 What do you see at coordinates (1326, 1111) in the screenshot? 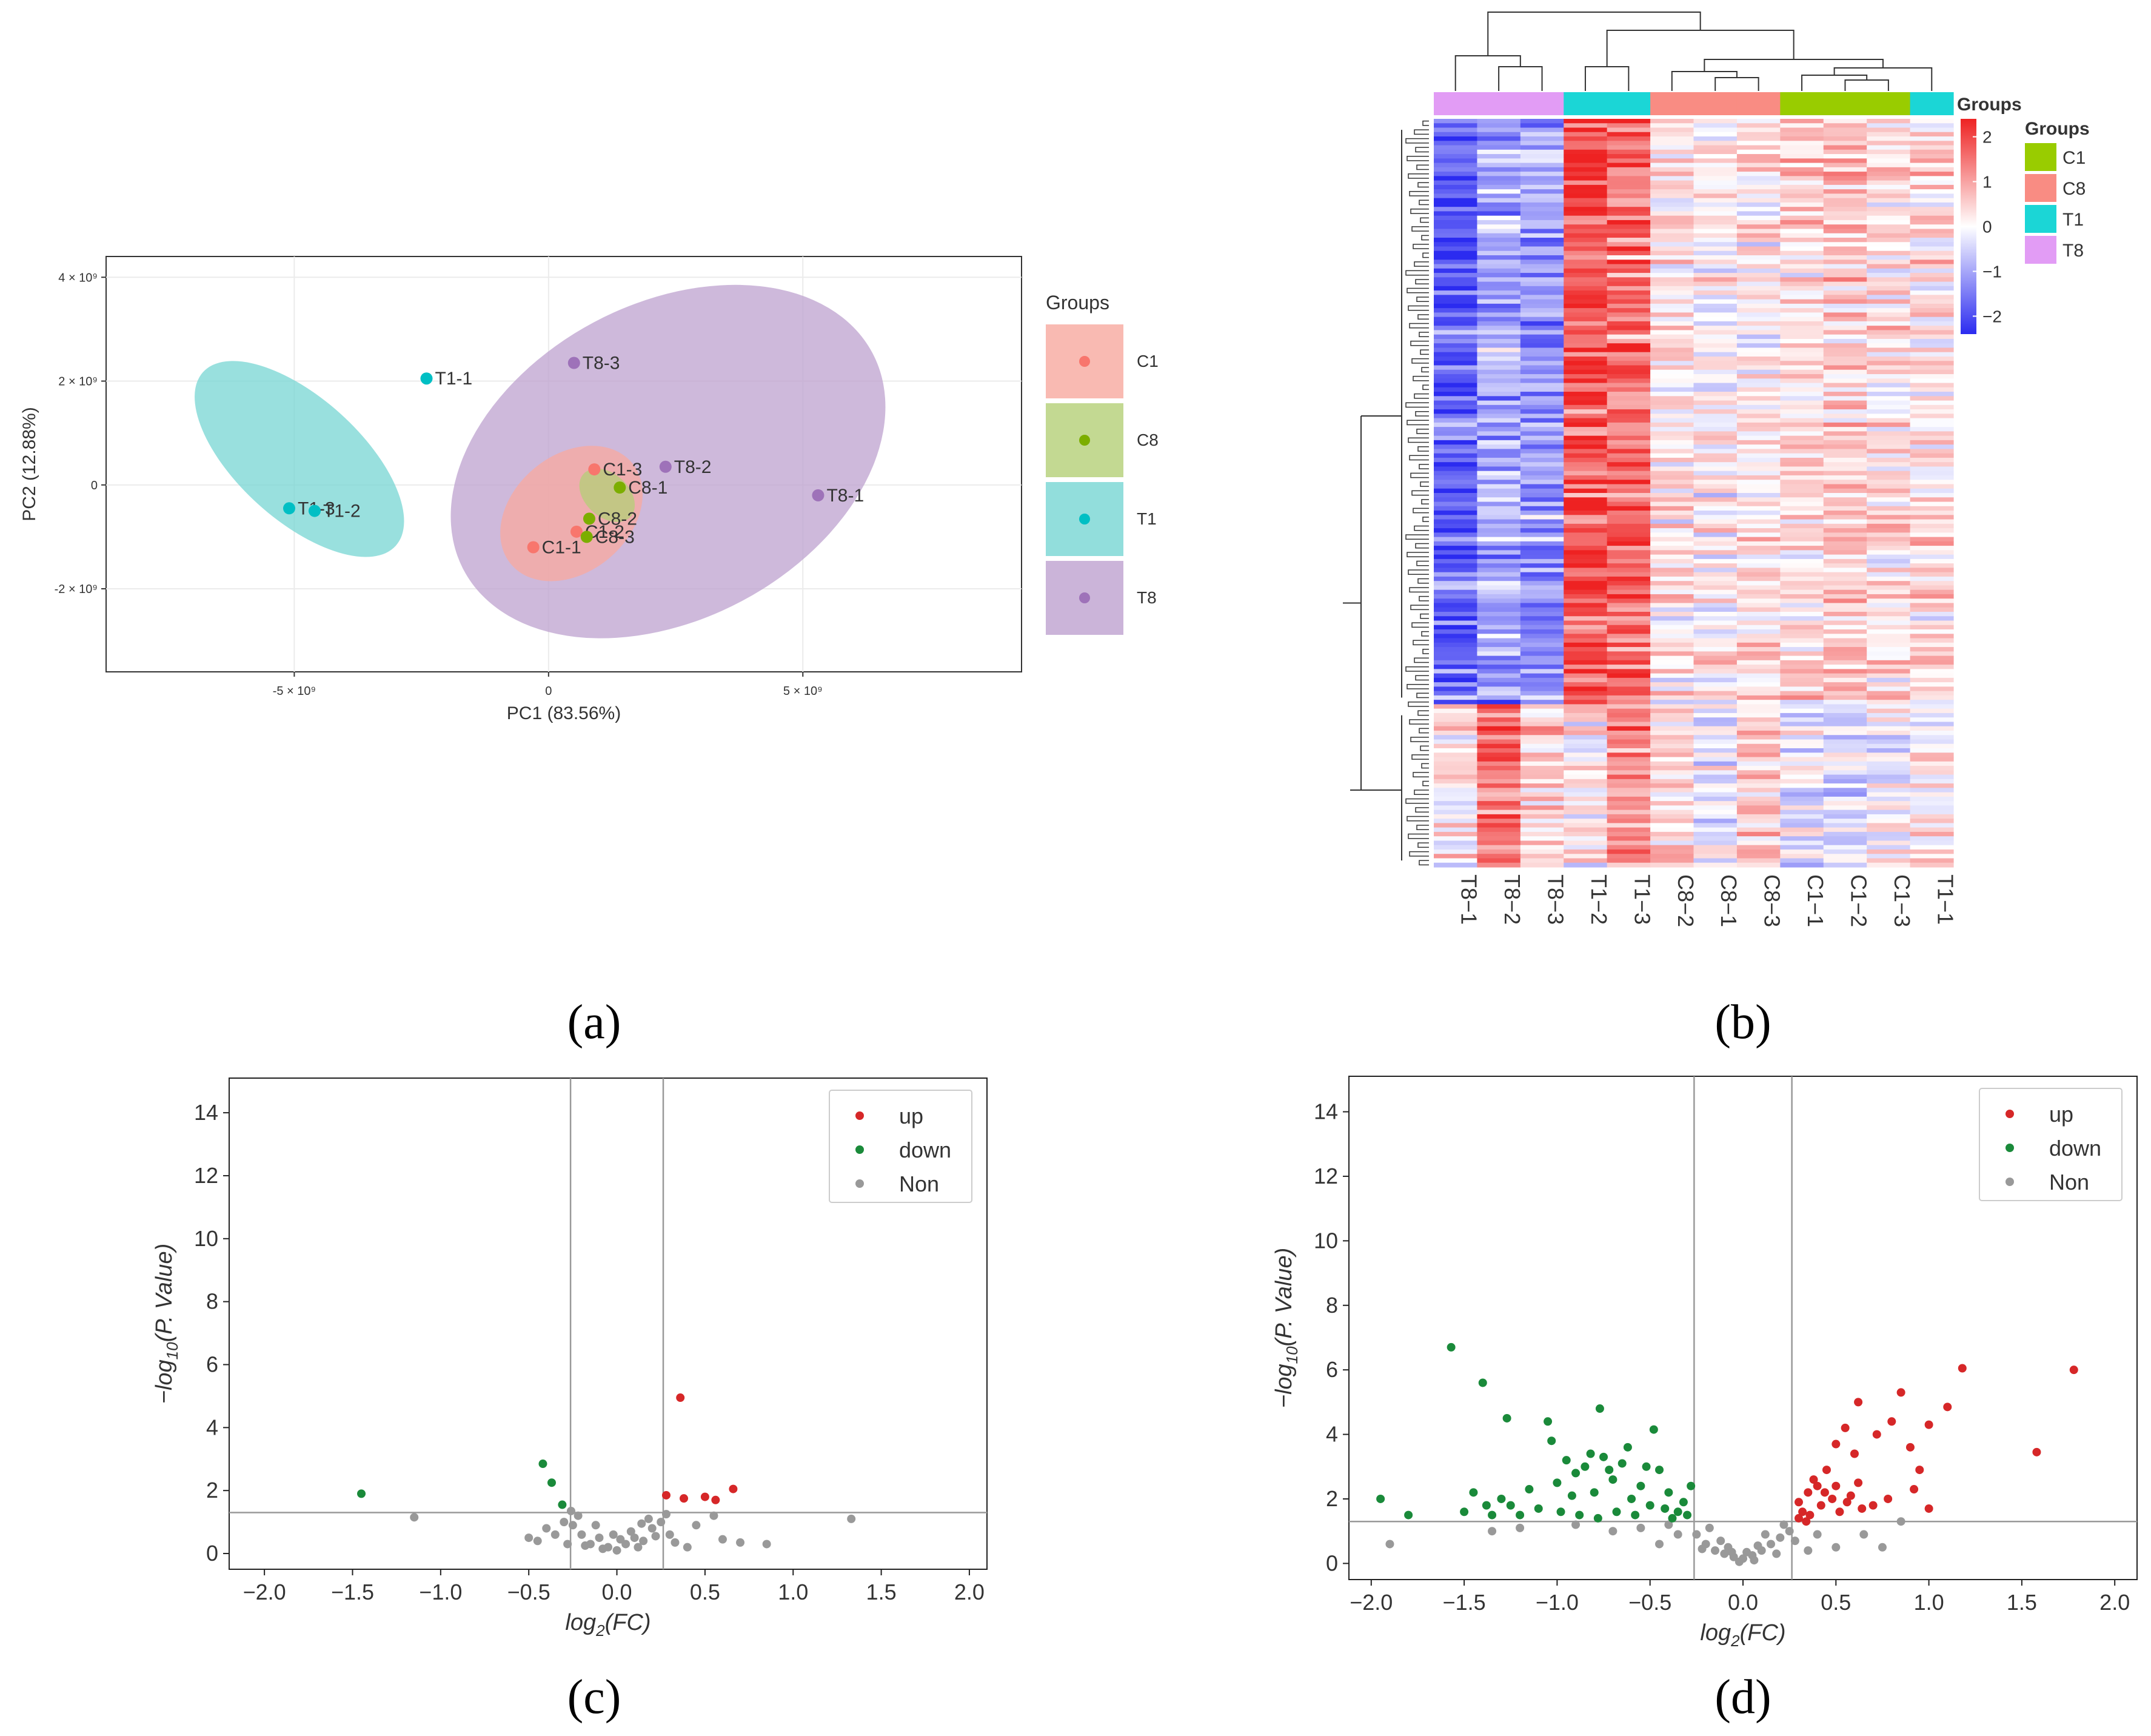
I see `y-tick-label: 14` at bounding box center [1326, 1111].